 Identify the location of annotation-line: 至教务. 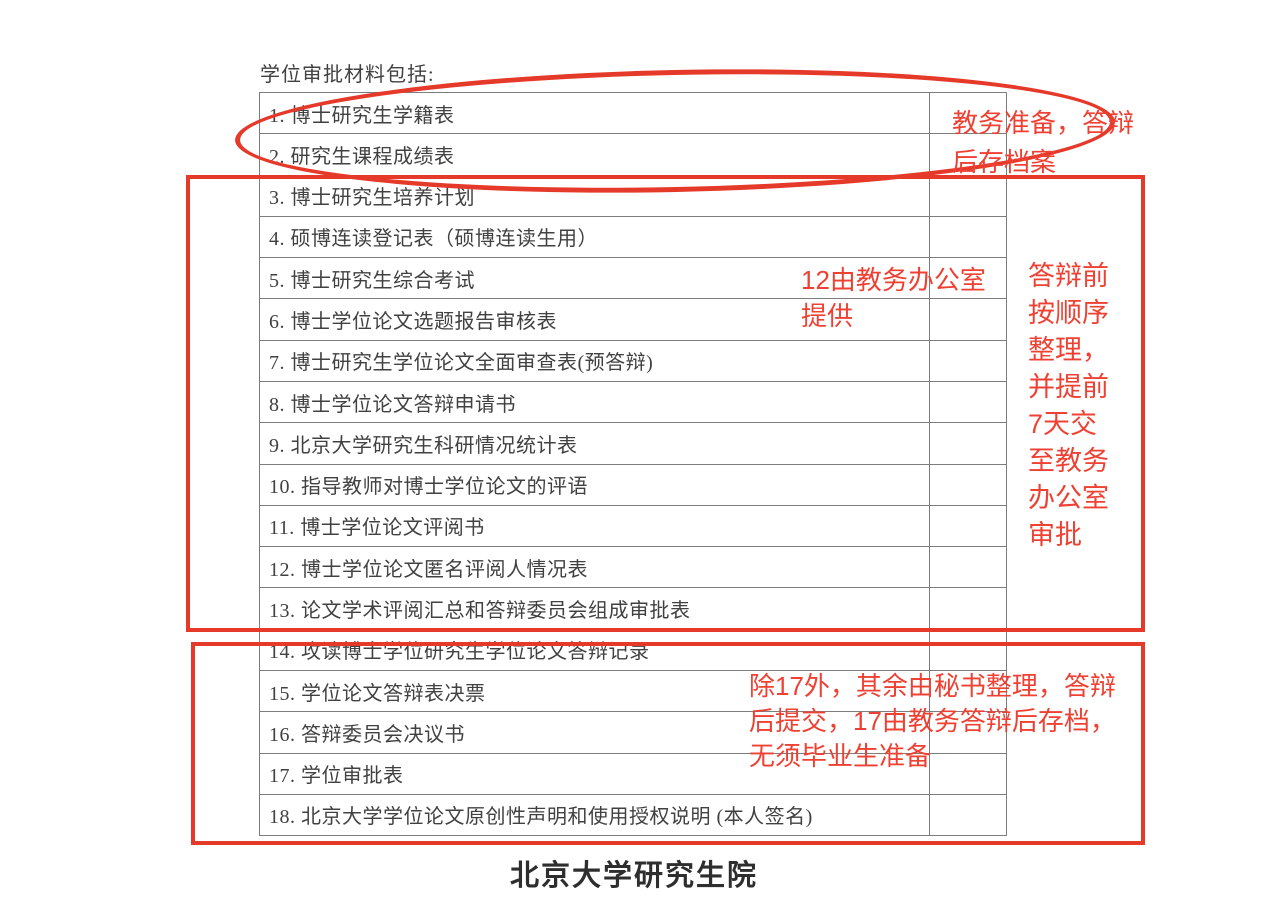
(1068, 461).